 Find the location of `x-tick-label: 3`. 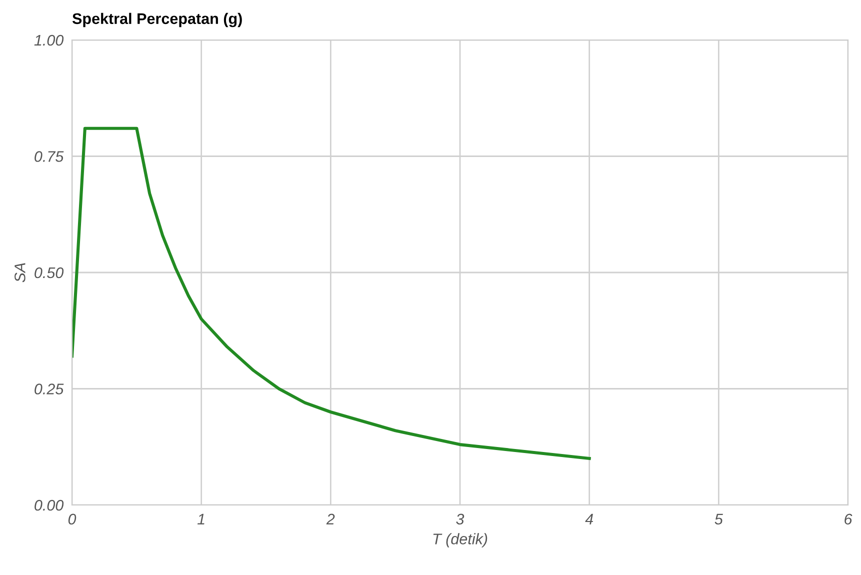

x-tick-label: 3 is located at coordinates (460, 519).